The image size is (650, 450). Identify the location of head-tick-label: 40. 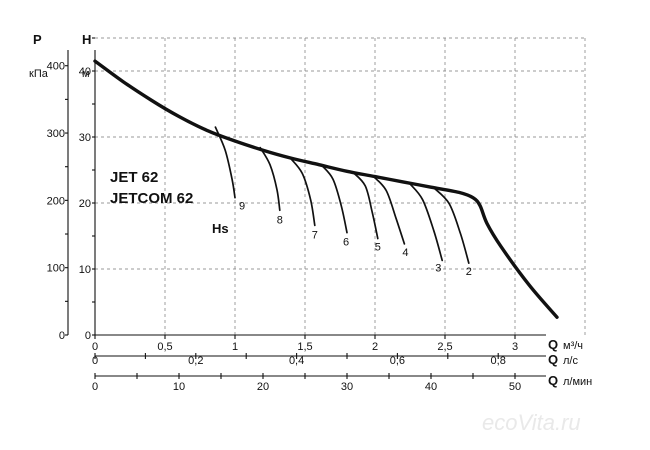
(85, 72).